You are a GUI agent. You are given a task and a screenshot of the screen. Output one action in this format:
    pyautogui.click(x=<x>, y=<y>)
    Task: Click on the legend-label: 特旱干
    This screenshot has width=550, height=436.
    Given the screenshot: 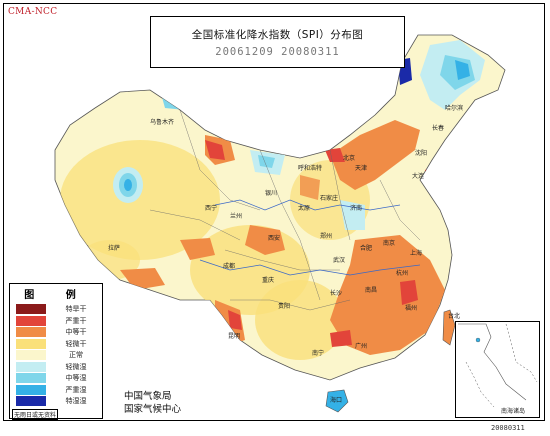 What is the action you would take?
    pyautogui.click(x=76, y=309)
    